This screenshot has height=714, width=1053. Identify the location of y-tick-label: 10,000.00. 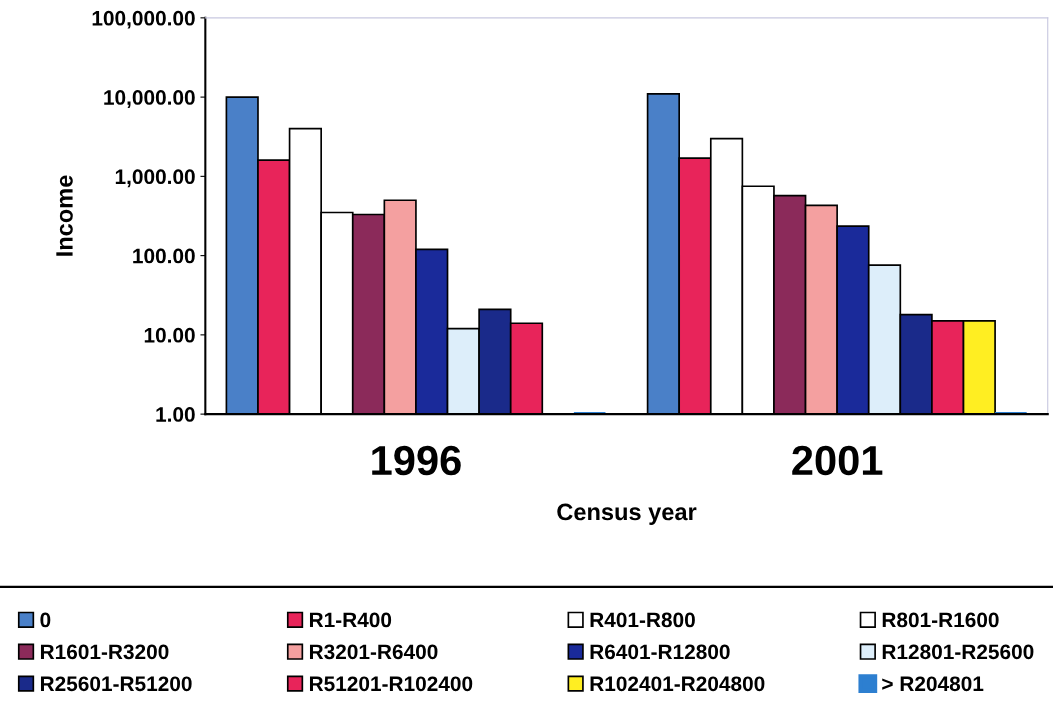
(149, 99).